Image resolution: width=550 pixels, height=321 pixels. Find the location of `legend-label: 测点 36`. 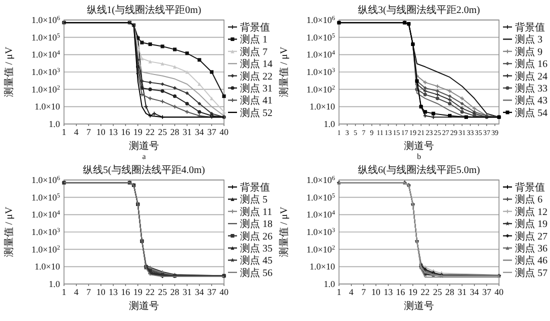

legend-label: 测点 36 is located at coordinates (531, 248).